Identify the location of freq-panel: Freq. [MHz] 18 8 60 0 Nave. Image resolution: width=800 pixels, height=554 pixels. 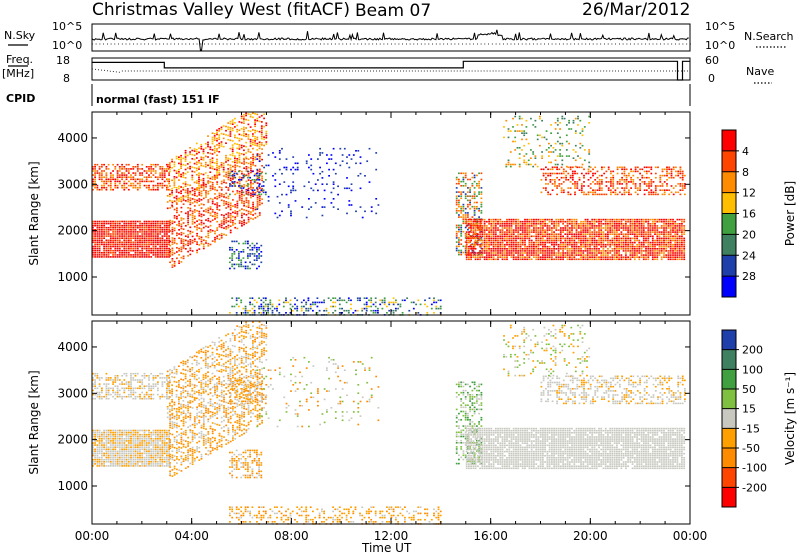
(388, 69).